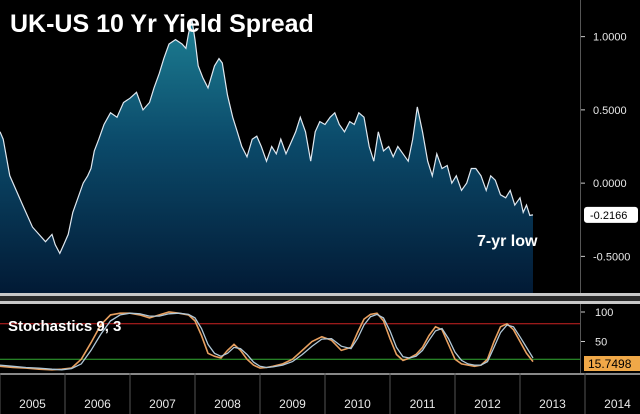 The height and width of the screenshot is (414, 640). I want to click on stochastics-y-axis: 100 50, so click(596, 328).